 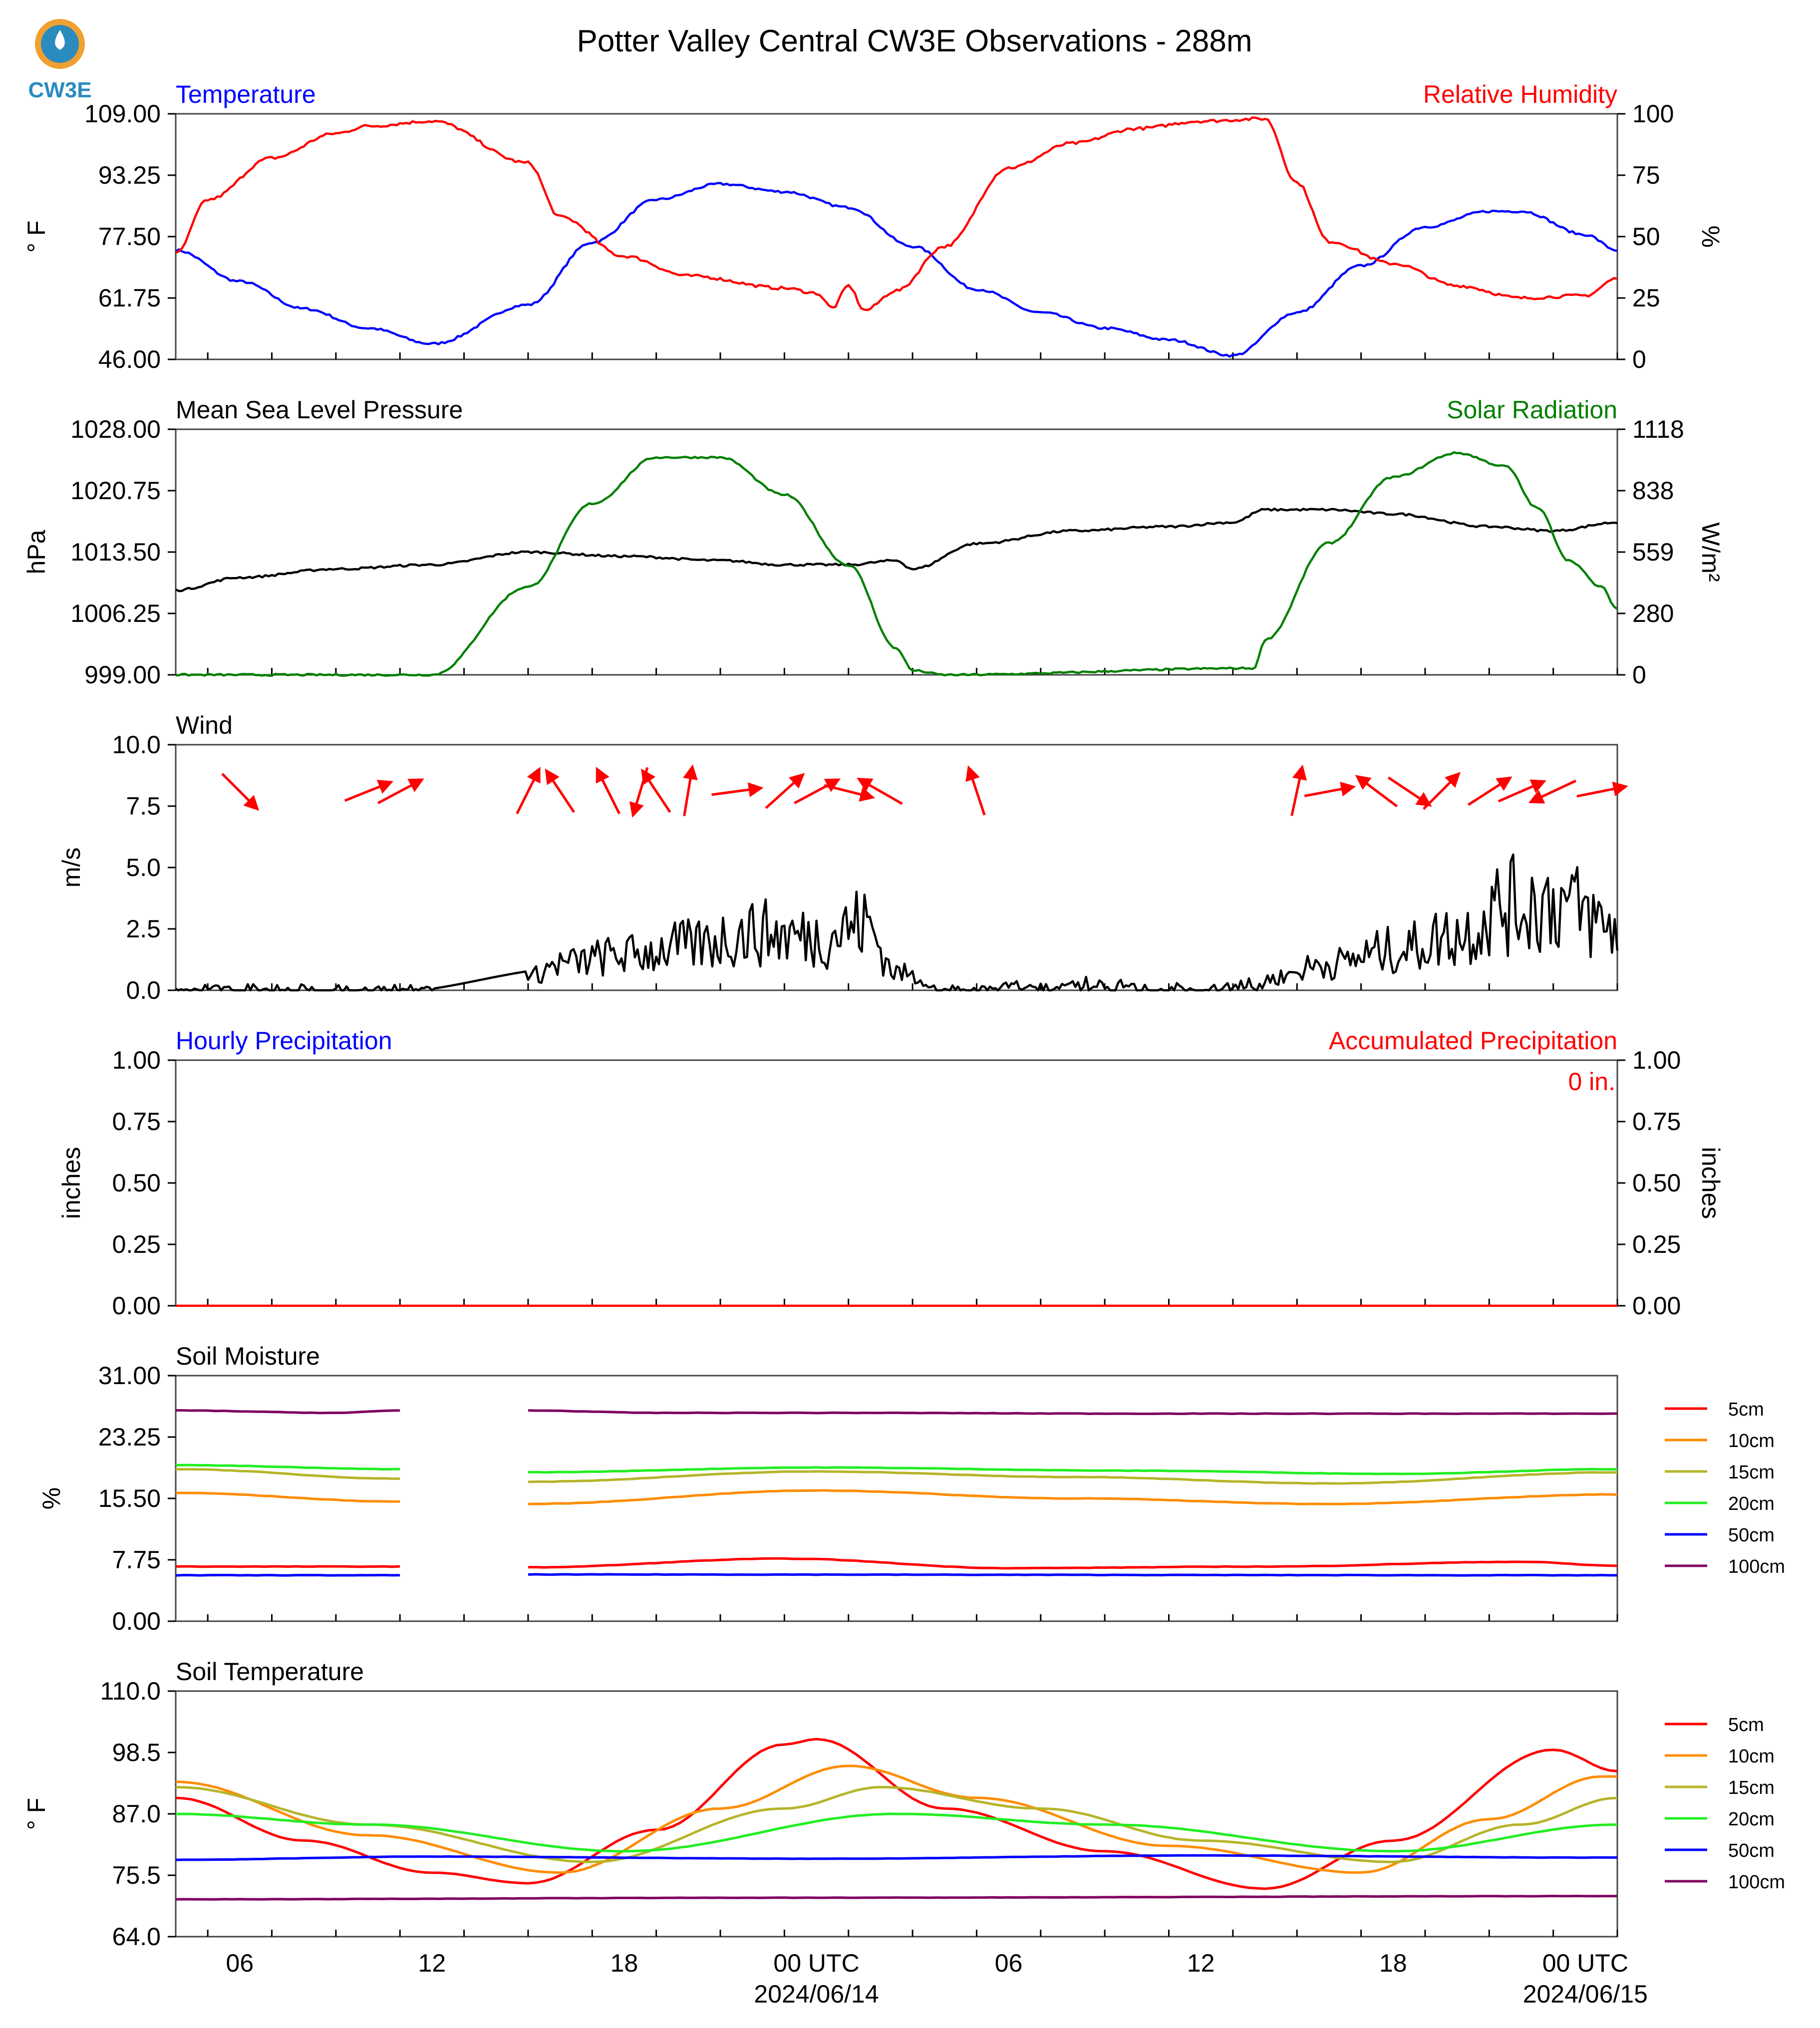 I want to click on panel-title-right: Accumulated Precipitation, so click(x=1473, y=1041).